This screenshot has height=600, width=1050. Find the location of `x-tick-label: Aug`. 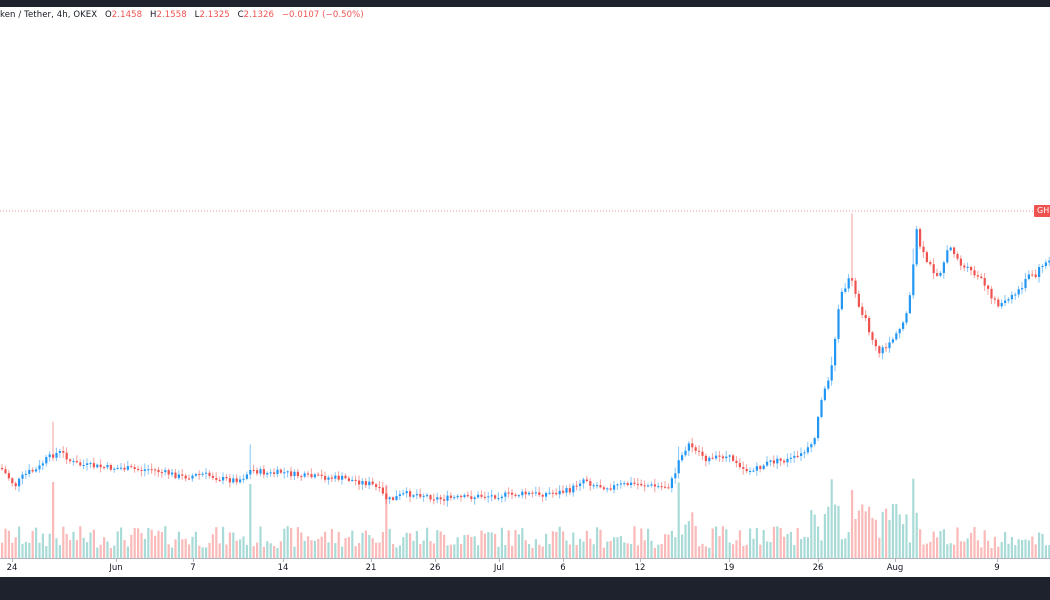

x-tick-label: Aug is located at coordinates (895, 568).